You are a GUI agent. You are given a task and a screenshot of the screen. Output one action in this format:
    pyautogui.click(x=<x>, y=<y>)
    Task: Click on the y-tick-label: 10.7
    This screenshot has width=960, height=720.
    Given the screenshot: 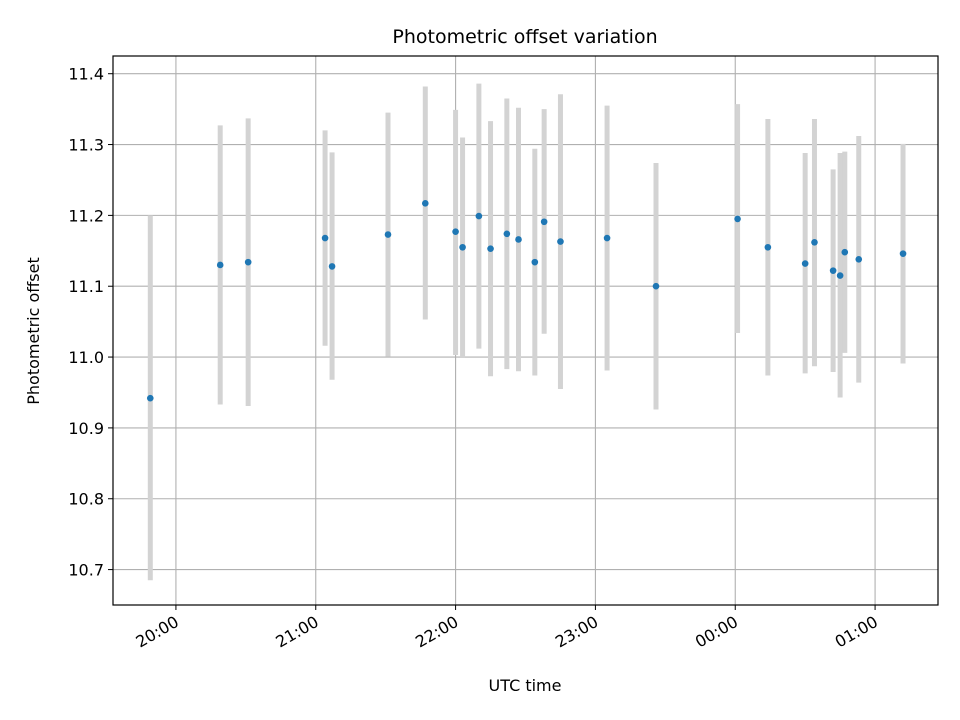 What is the action you would take?
    pyautogui.click(x=86, y=570)
    